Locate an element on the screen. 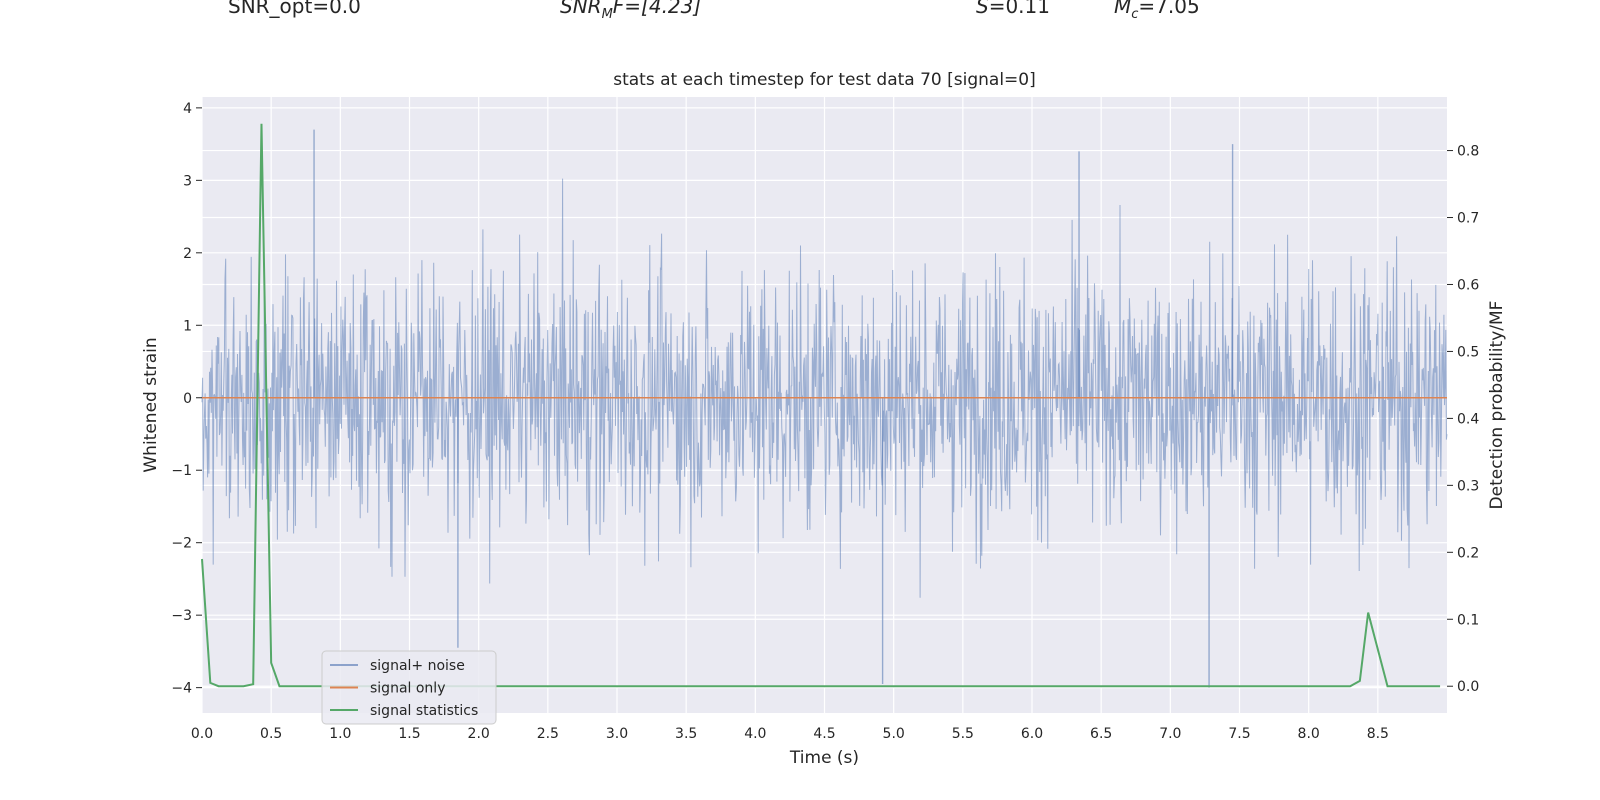 Image resolution: width=1600 pixels, height=800 pixels. y-tick-label: −3 is located at coordinates (181, 616).